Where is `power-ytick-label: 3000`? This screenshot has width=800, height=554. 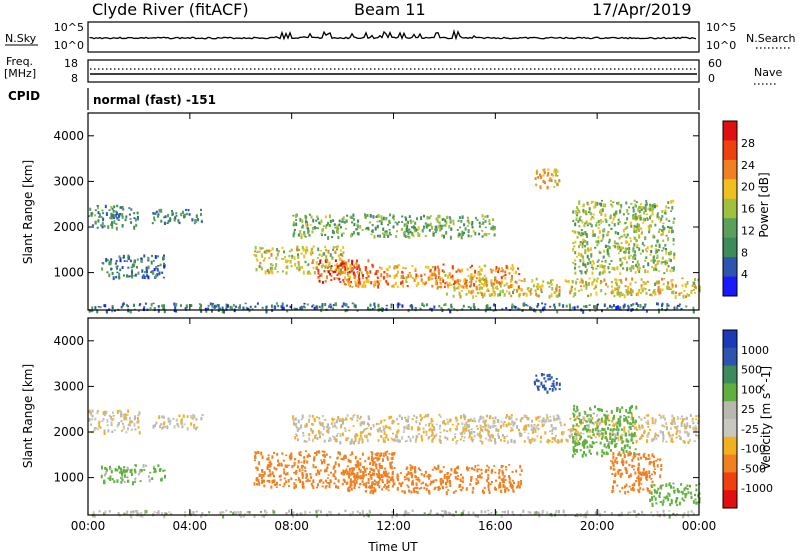 power-ytick-label: 3000 is located at coordinates (68, 181).